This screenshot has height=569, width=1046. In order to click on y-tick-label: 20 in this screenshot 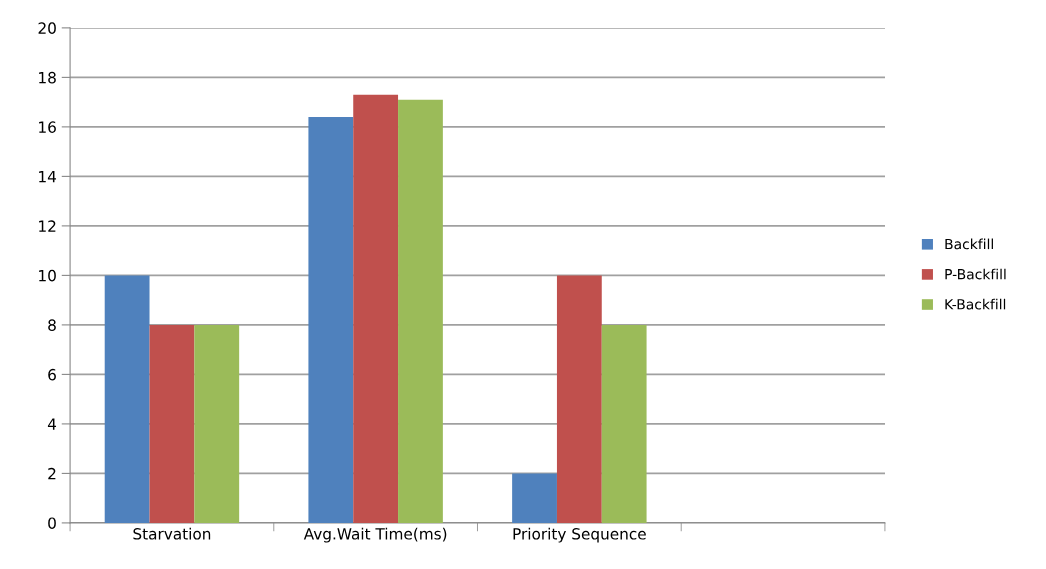, I will do `click(47, 28)`.